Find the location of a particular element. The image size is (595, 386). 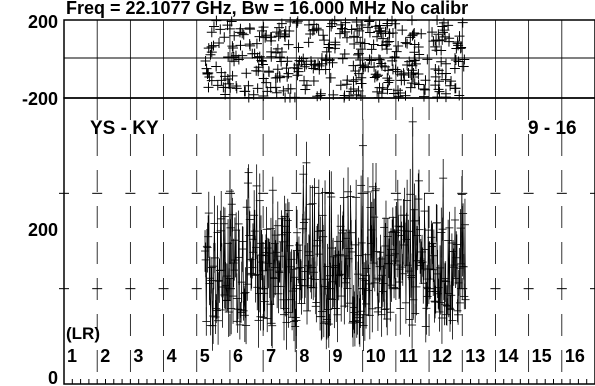

channel-range-label: 9 - 16 is located at coordinates (552, 128).